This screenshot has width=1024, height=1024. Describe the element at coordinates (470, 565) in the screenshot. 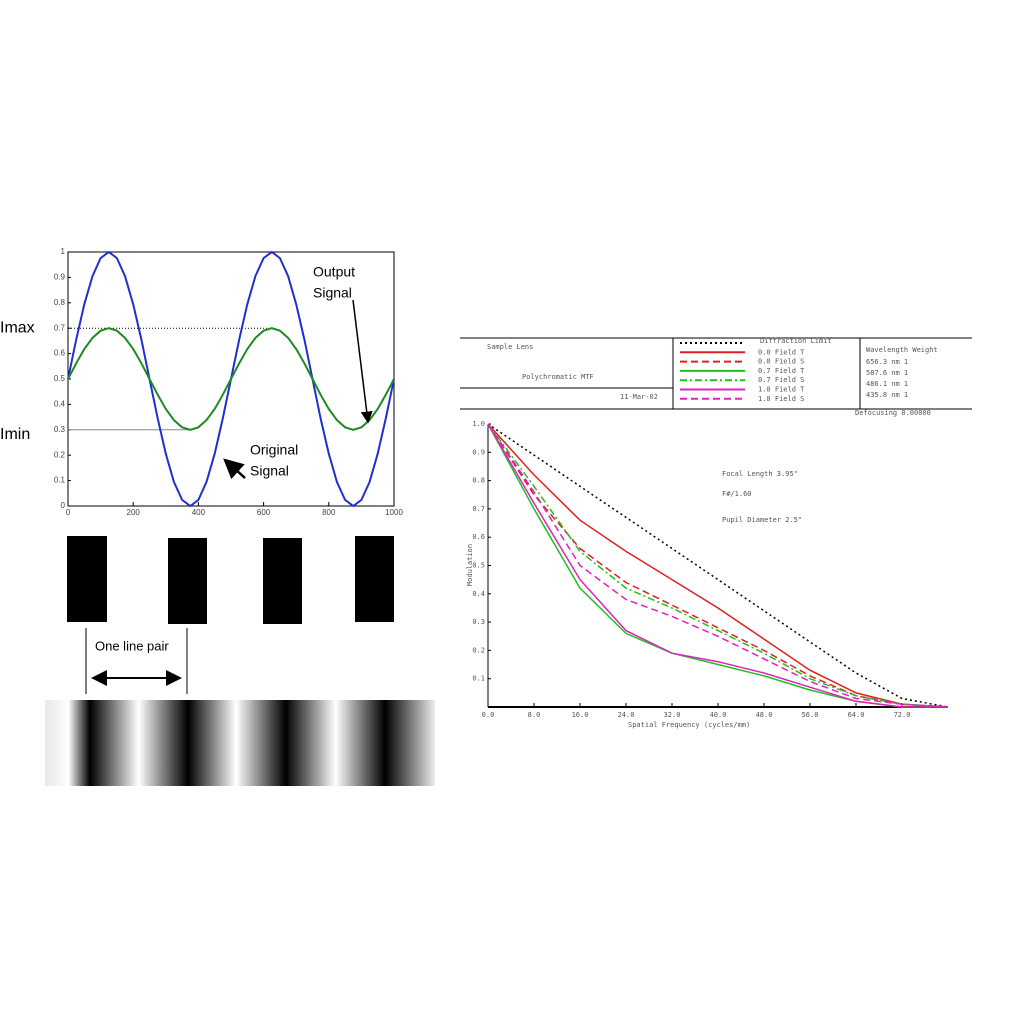

I see `y-axis-label: Modulation` at that location.